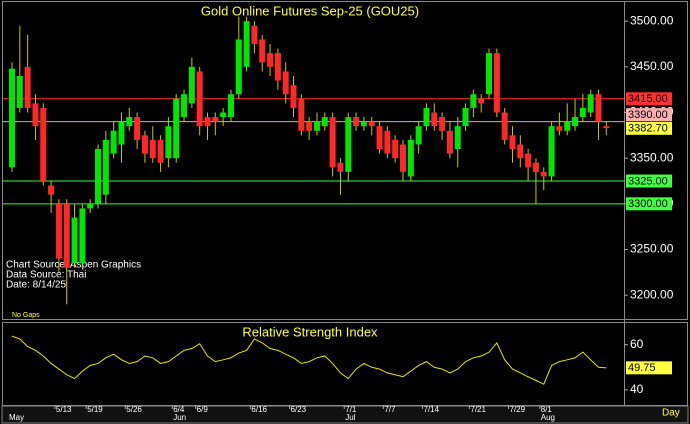 The height and width of the screenshot is (424, 690). Describe the element at coordinates (547, 409) in the screenshot. I see `x-tick-label: 8/1` at that location.